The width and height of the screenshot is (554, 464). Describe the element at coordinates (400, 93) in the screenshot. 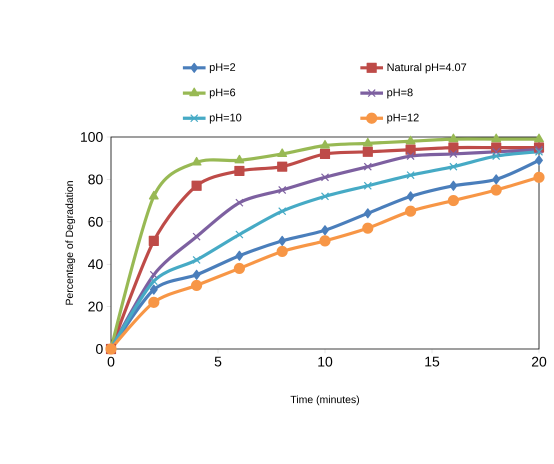

I see `legend-label: pH=8` at that location.